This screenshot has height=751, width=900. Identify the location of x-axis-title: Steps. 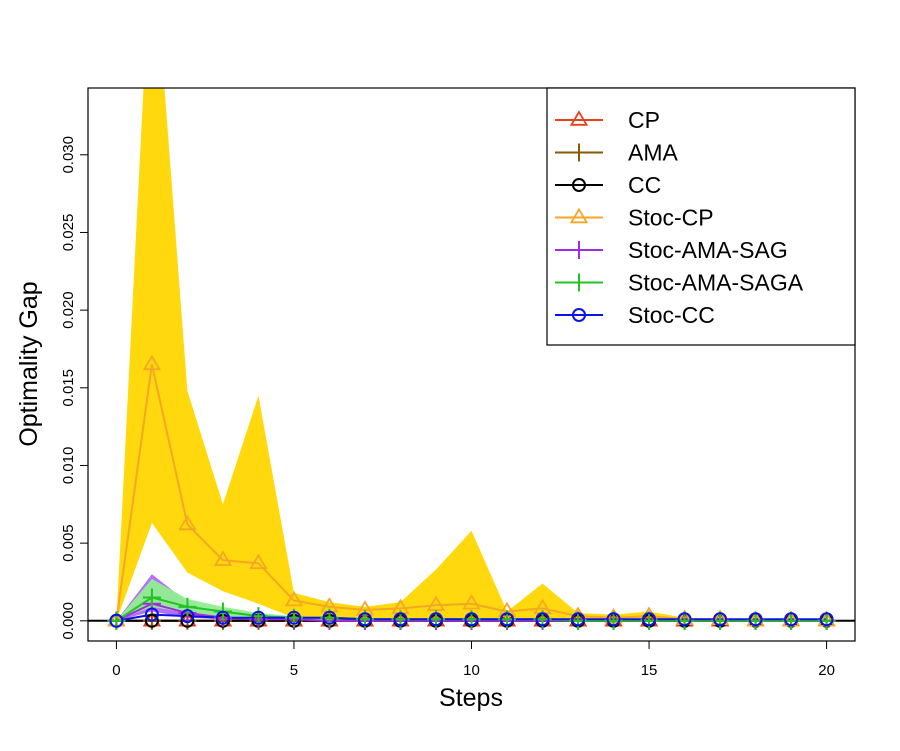
(471, 698).